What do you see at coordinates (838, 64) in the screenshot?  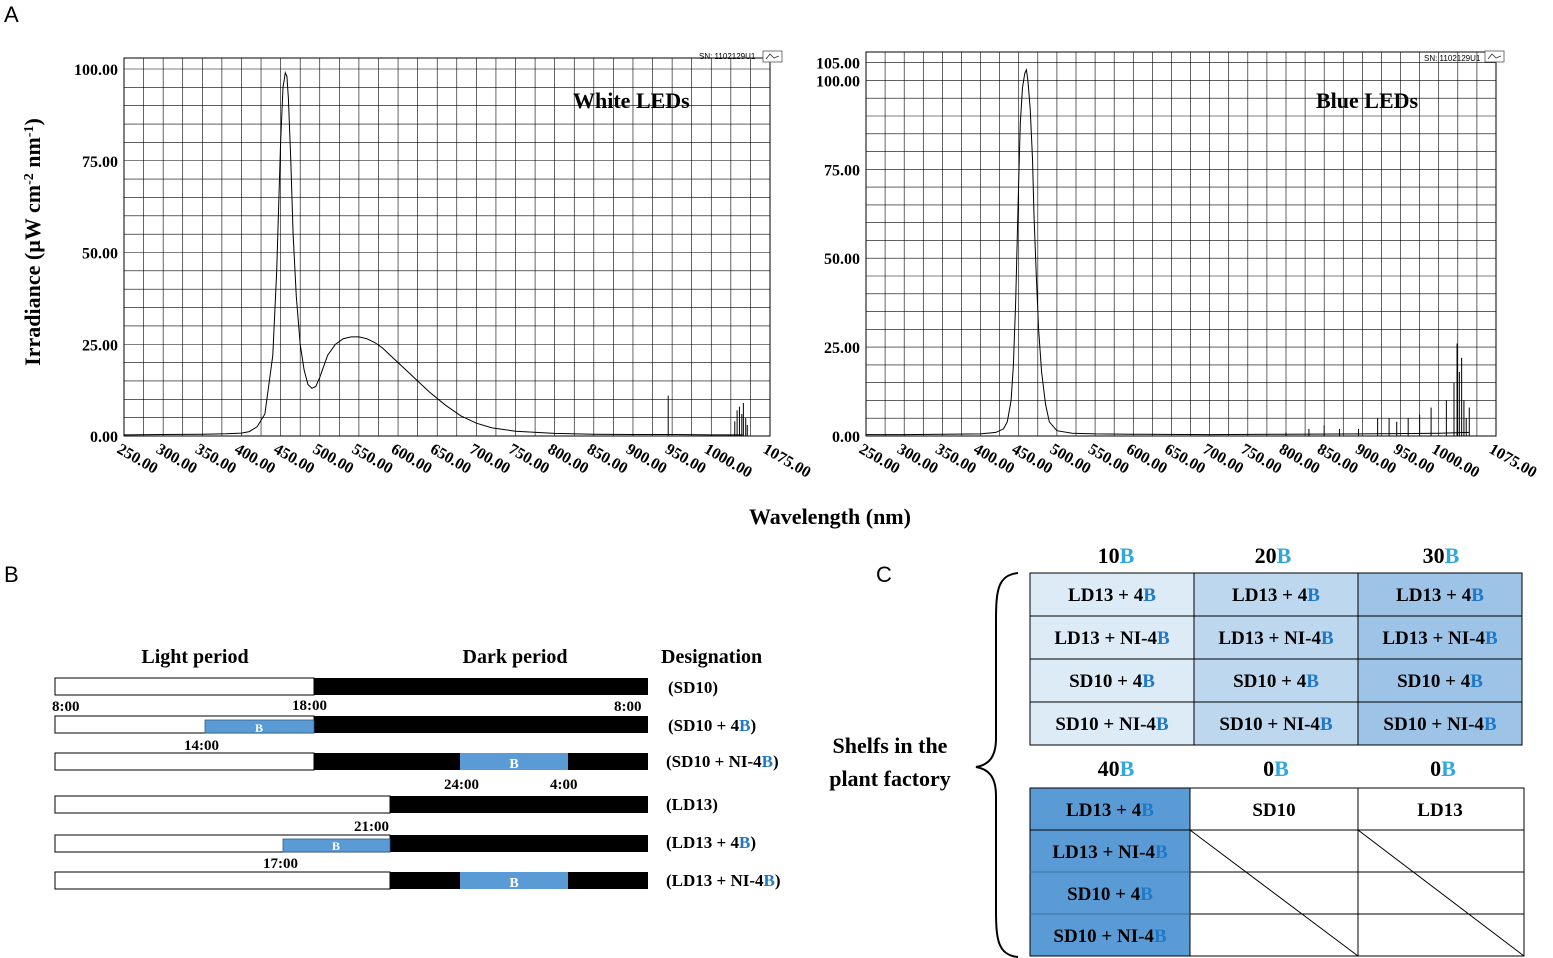 I see `y-tick-label: 105.00` at bounding box center [838, 64].